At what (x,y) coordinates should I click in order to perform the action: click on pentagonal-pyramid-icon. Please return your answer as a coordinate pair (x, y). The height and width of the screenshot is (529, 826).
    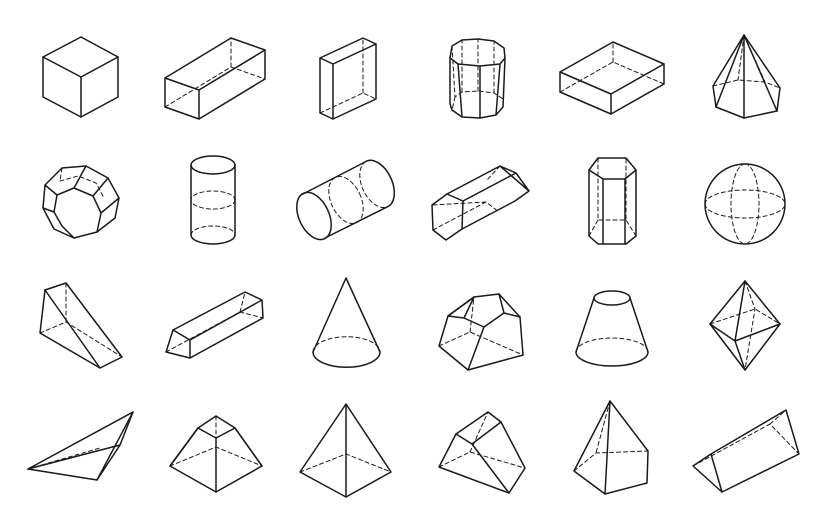
    Looking at the image, I should click on (611, 447).